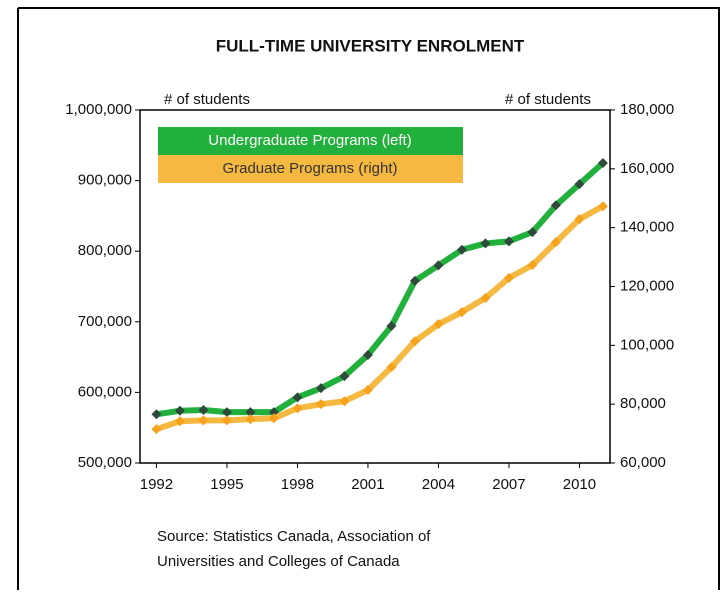  Describe the element at coordinates (207, 99) in the screenshot. I see `y-axis-label: # of students` at that location.